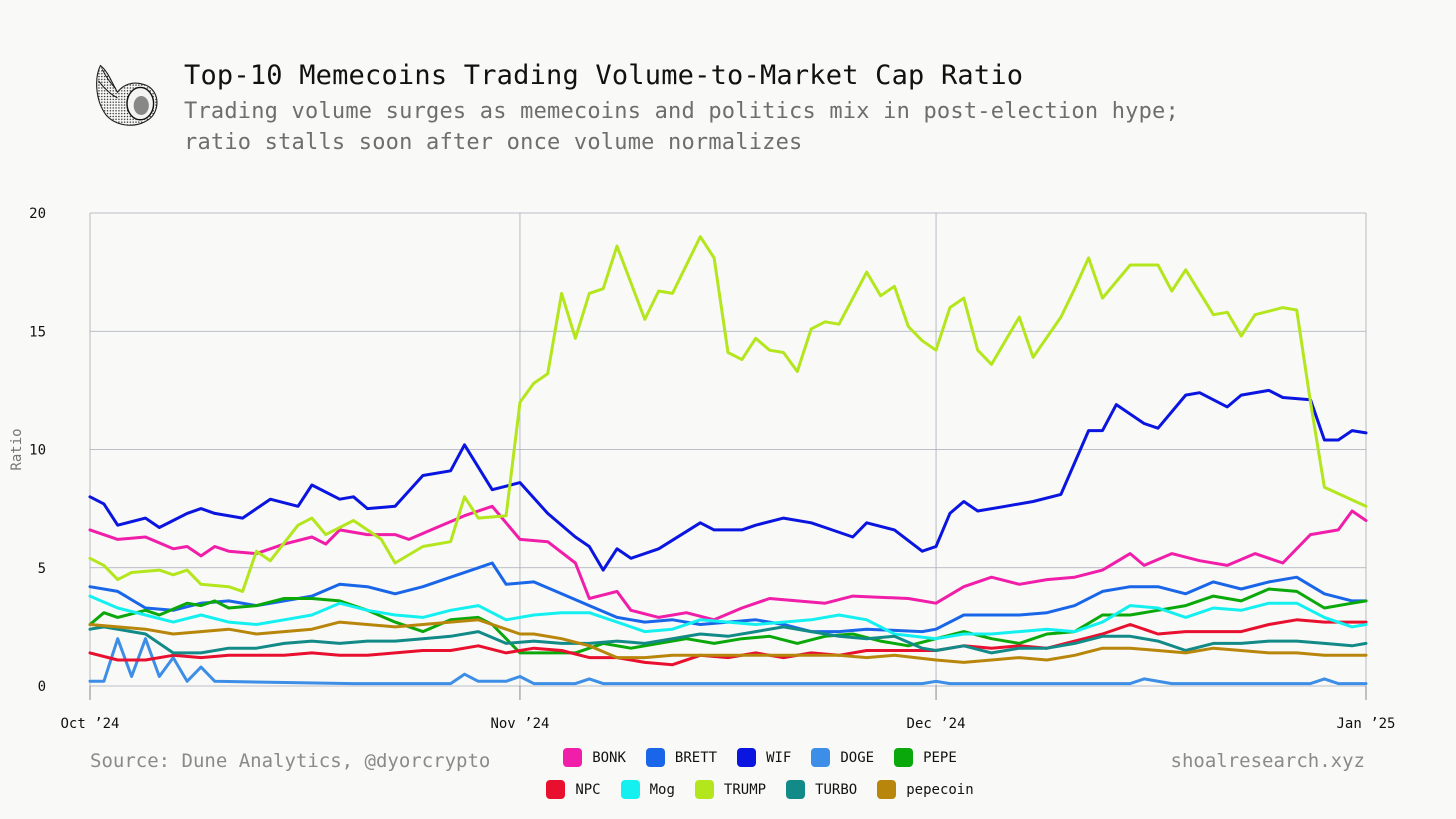 The width and height of the screenshot is (1456, 819). What do you see at coordinates (290, 761) in the screenshot?
I see `source-note: Source: Dune Analytics, @dyorcrypto` at bounding box center [290, 761].